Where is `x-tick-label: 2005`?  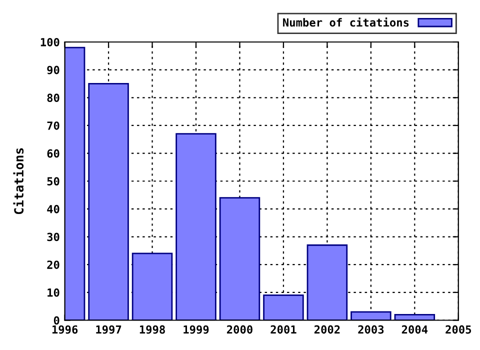
x-tick-label: 2005 is located at coordinates (459, 329).